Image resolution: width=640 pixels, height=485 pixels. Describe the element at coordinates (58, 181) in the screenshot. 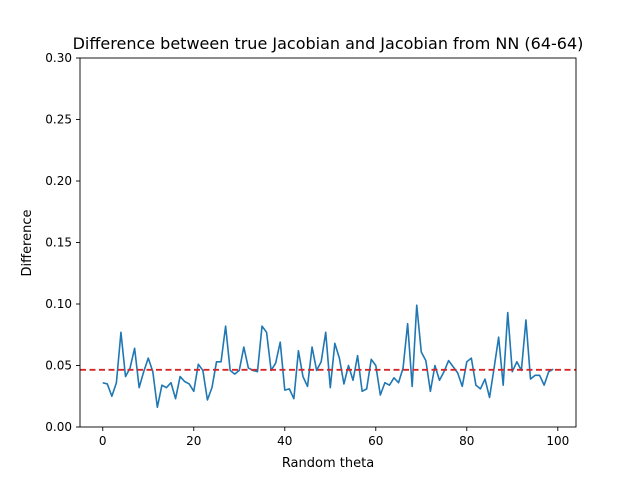

I see `y-tick-label: 0.20` at that location.